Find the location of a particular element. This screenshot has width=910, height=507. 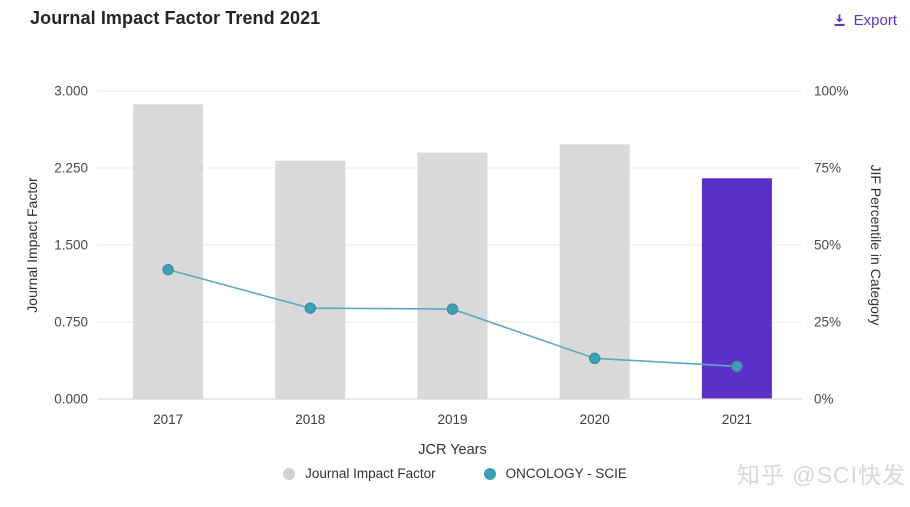

legend-label: ONCOLOGY - SCIE is located at coordinates (566, 473).